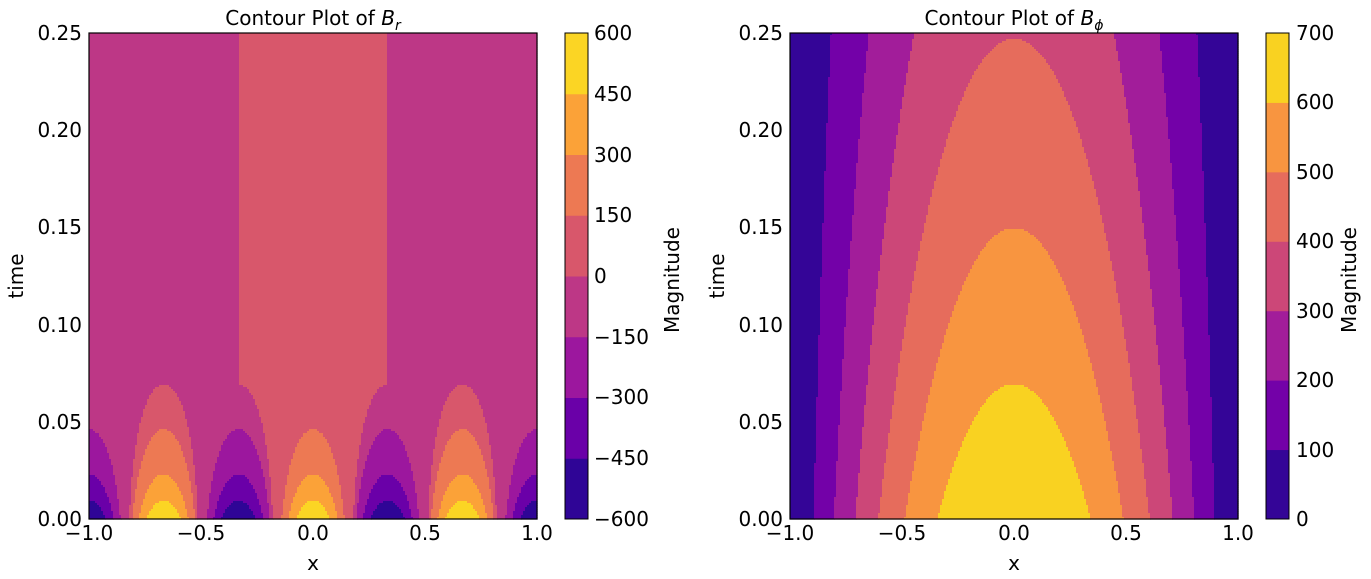 The height and width of the screenshot is (579, 1371). Describe the element at coordinates (313, 20) in the screenshot. I see `br-title: Contour Plot of Br` at that location.